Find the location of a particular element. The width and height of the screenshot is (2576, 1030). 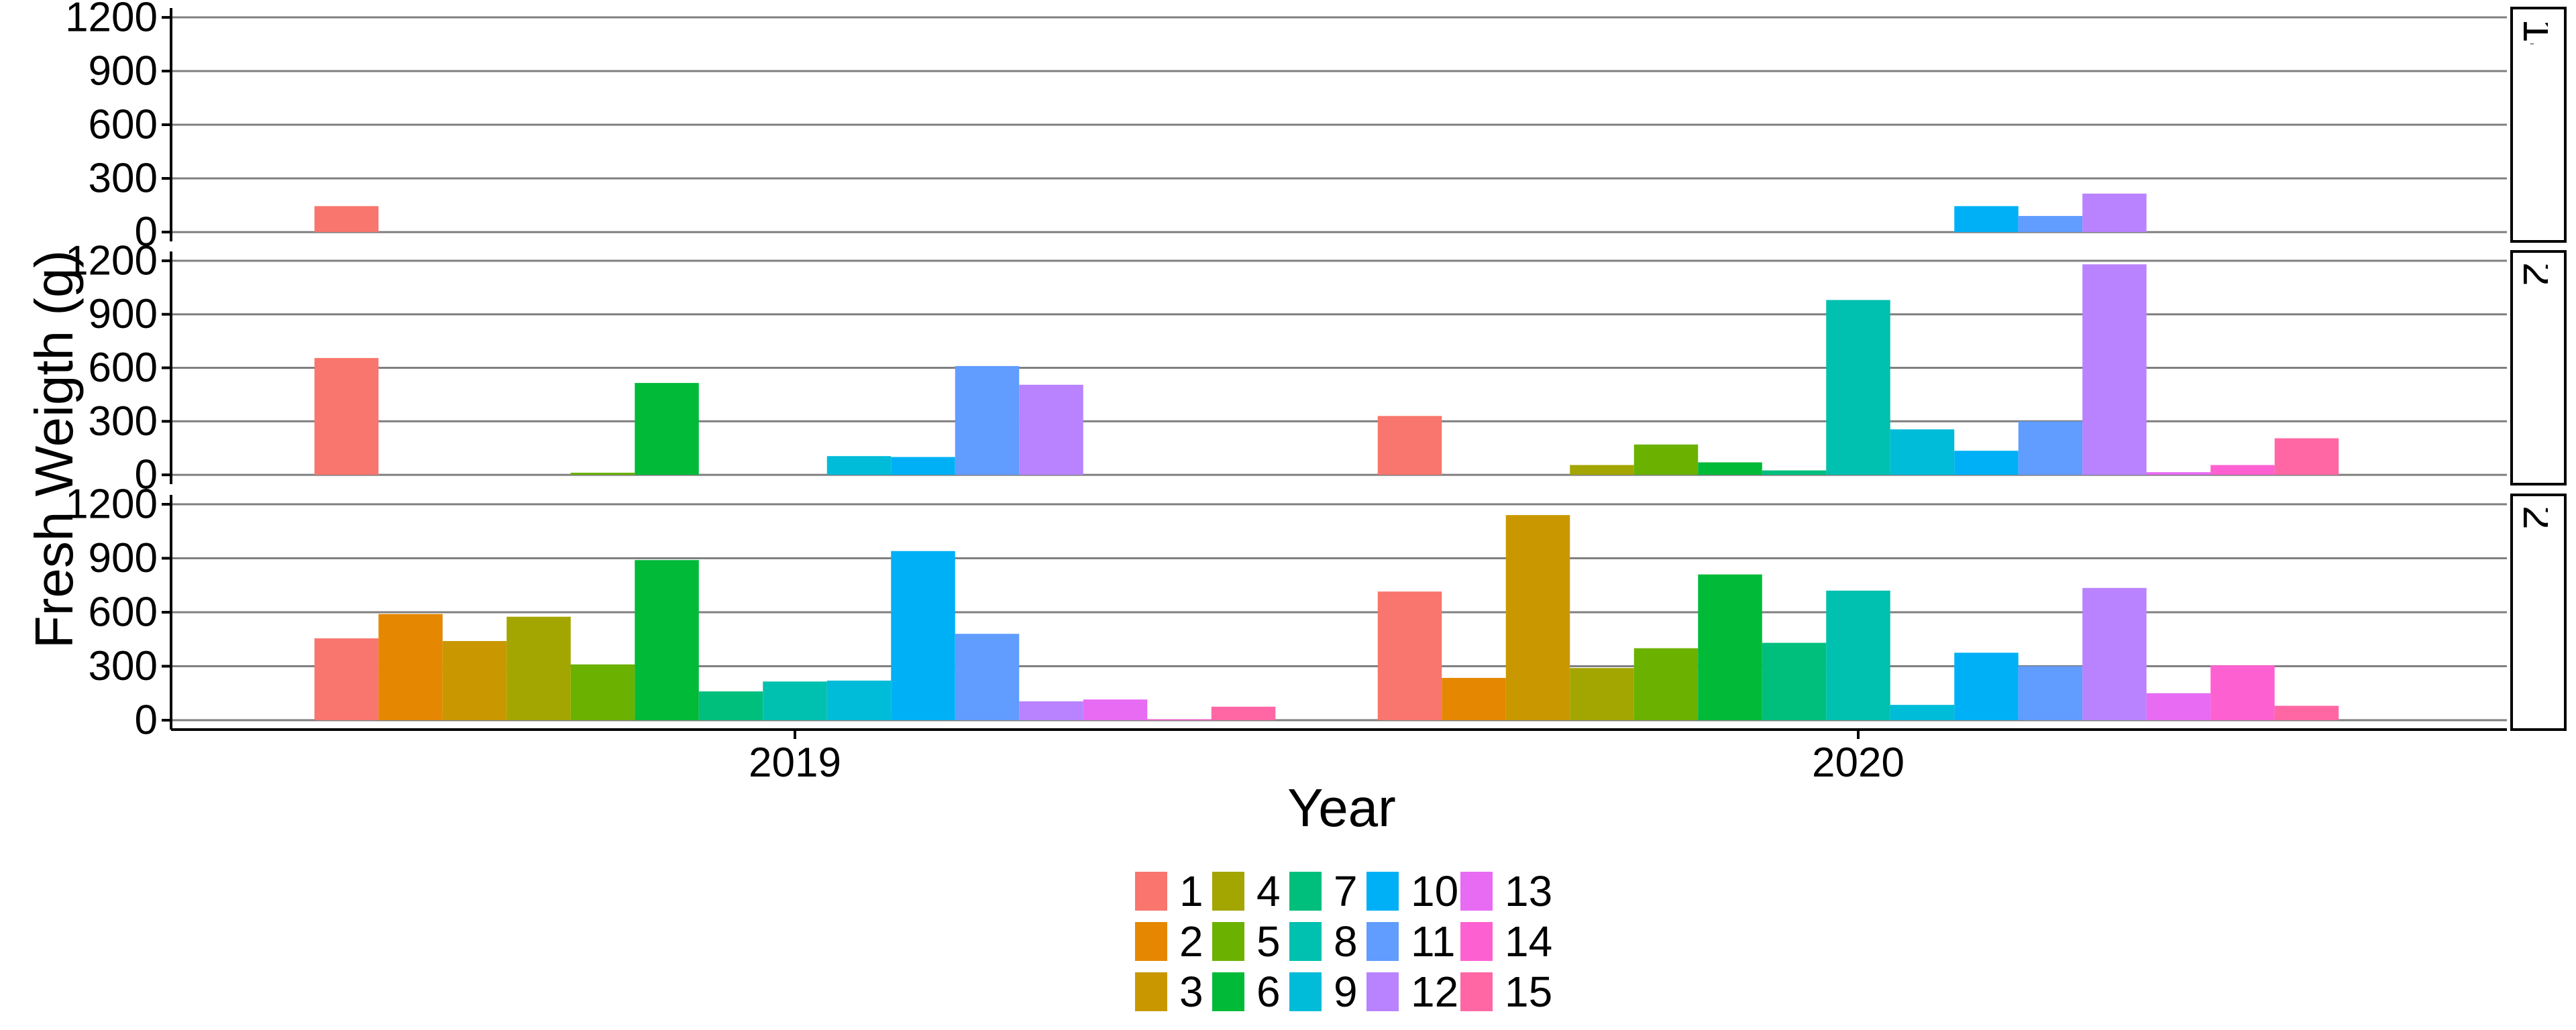

bar-series-6-2020 is located at coordinates (1730, 468).